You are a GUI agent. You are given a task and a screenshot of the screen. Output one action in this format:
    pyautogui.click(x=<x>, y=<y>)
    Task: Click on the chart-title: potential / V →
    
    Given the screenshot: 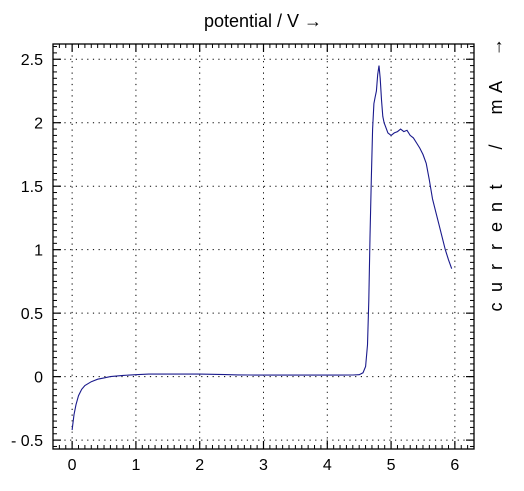 What is the action you would take?
    pyautogui.click(x=263, y=21)
    